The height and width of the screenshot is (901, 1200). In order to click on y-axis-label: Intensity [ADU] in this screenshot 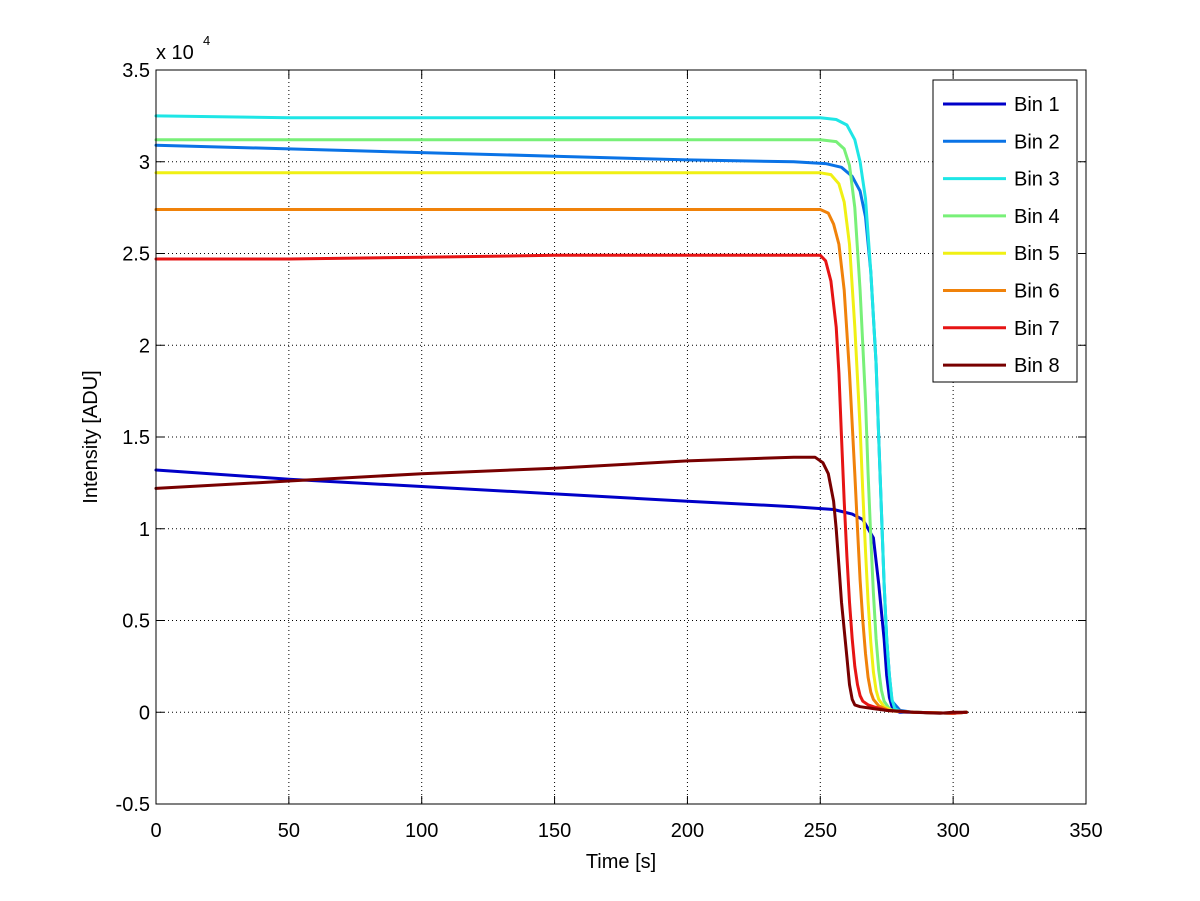, I will do `click(91, 436)`.